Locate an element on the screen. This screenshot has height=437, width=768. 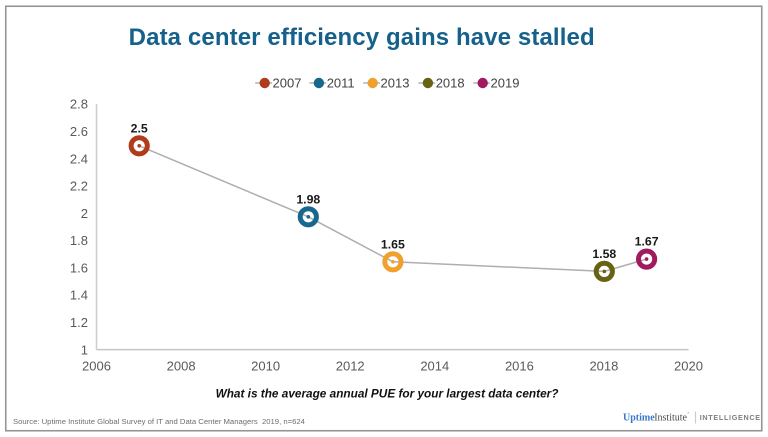
svg-text: 1.2 is located at coordinates (79, 322).